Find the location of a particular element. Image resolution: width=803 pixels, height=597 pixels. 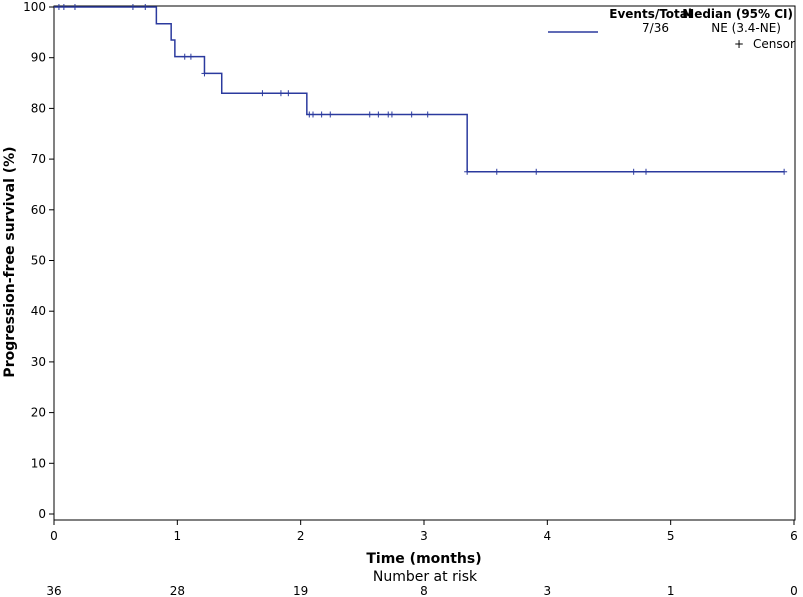

y-tick-label: 80 is located at coordinates (38, 108).